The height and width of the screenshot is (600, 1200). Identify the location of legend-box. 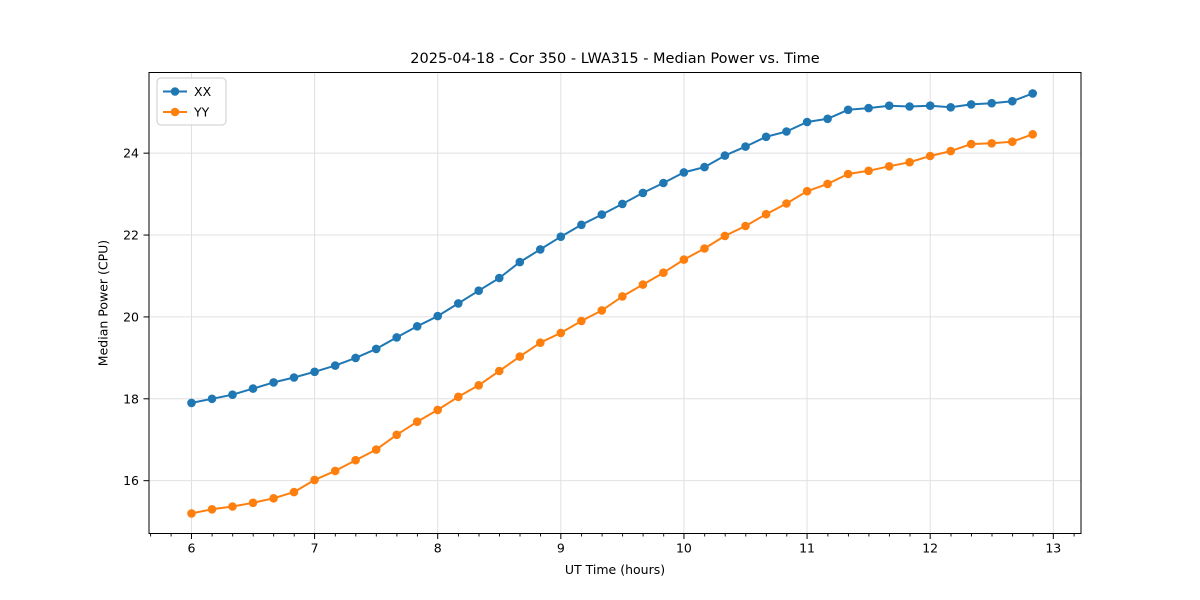
(191, 101).